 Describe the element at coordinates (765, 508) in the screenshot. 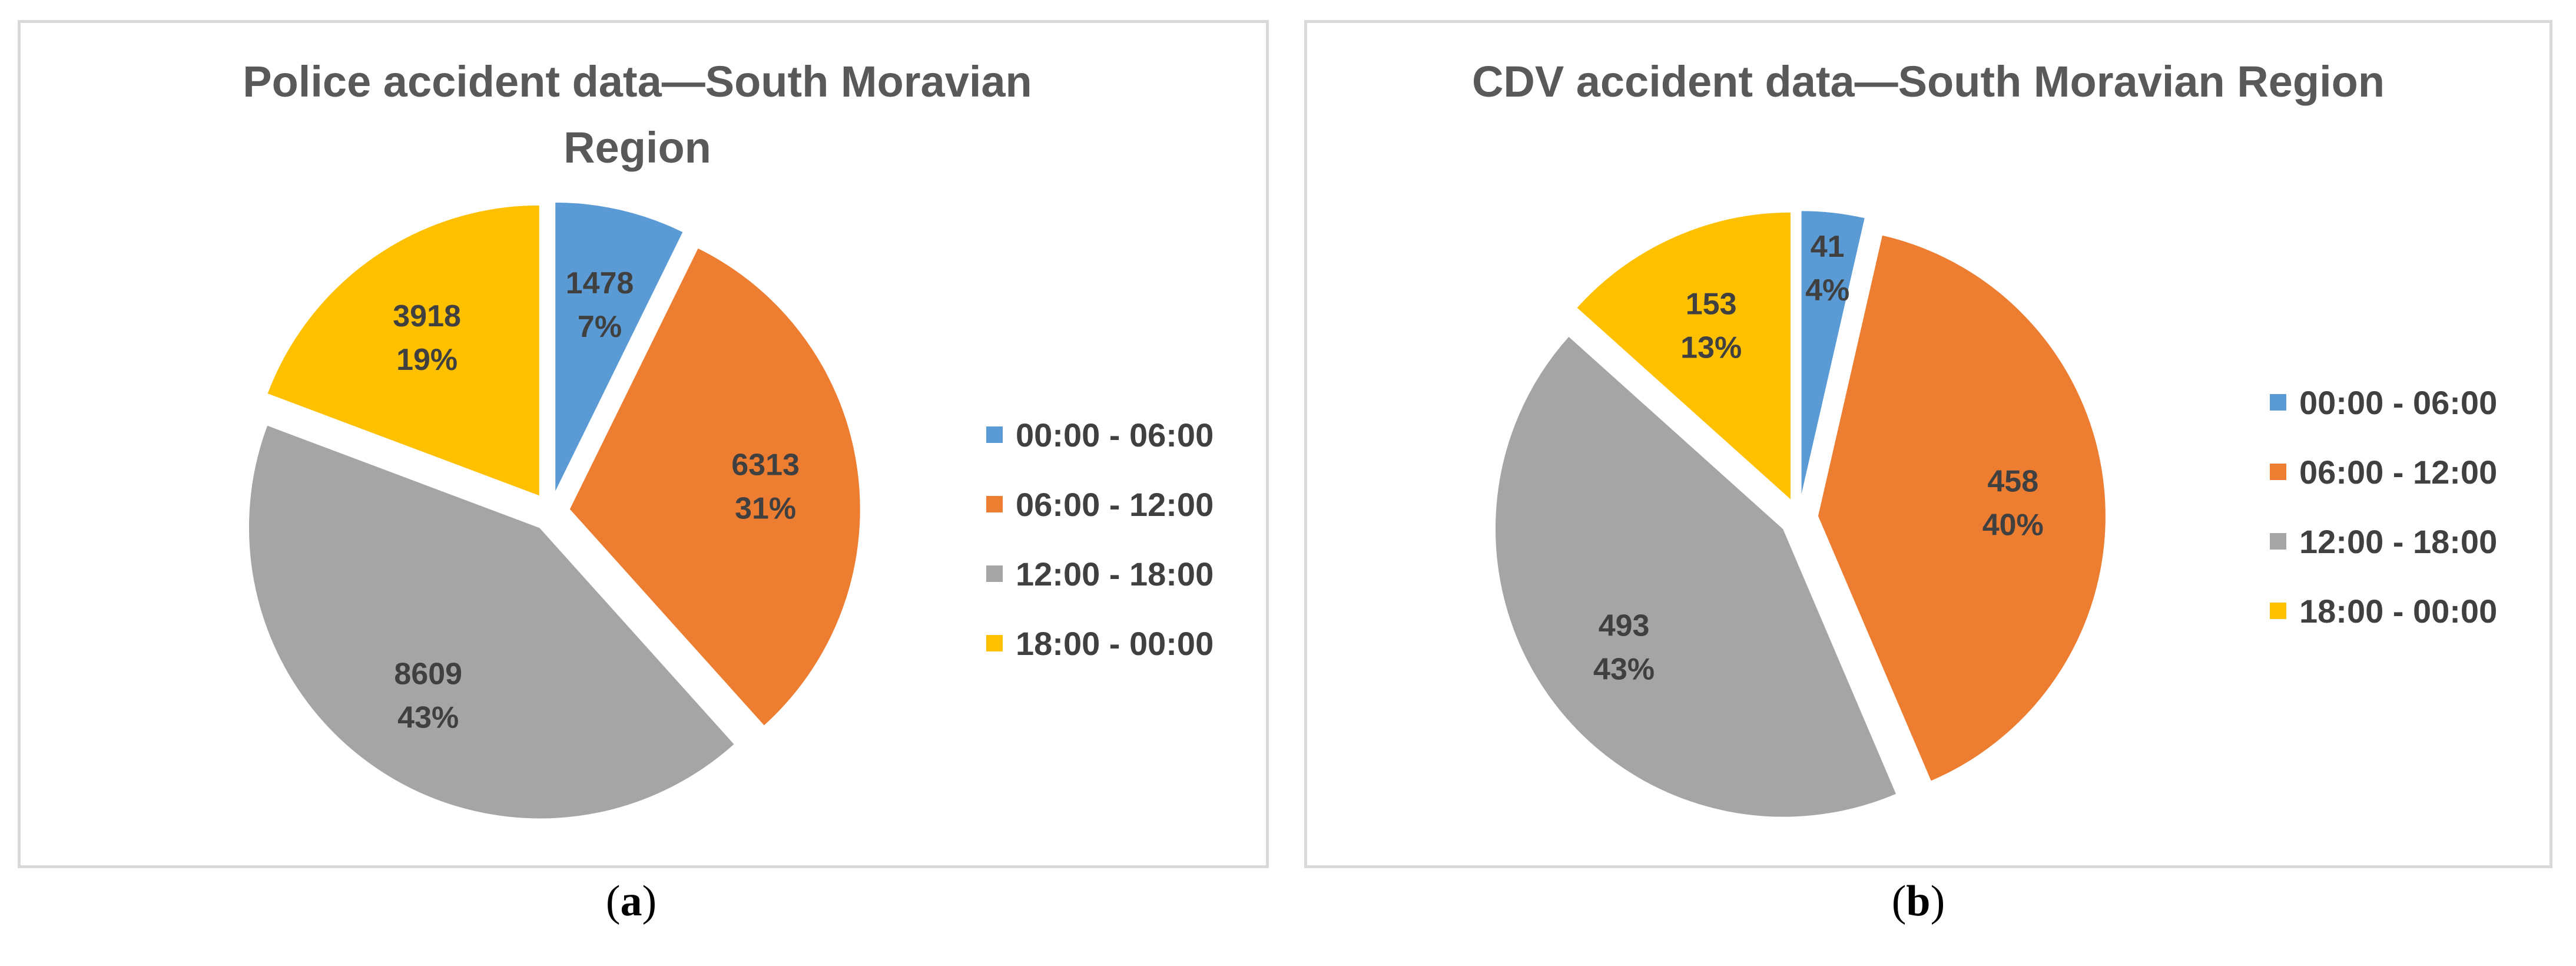

I see `slice-percent-label: 31%` at that location.